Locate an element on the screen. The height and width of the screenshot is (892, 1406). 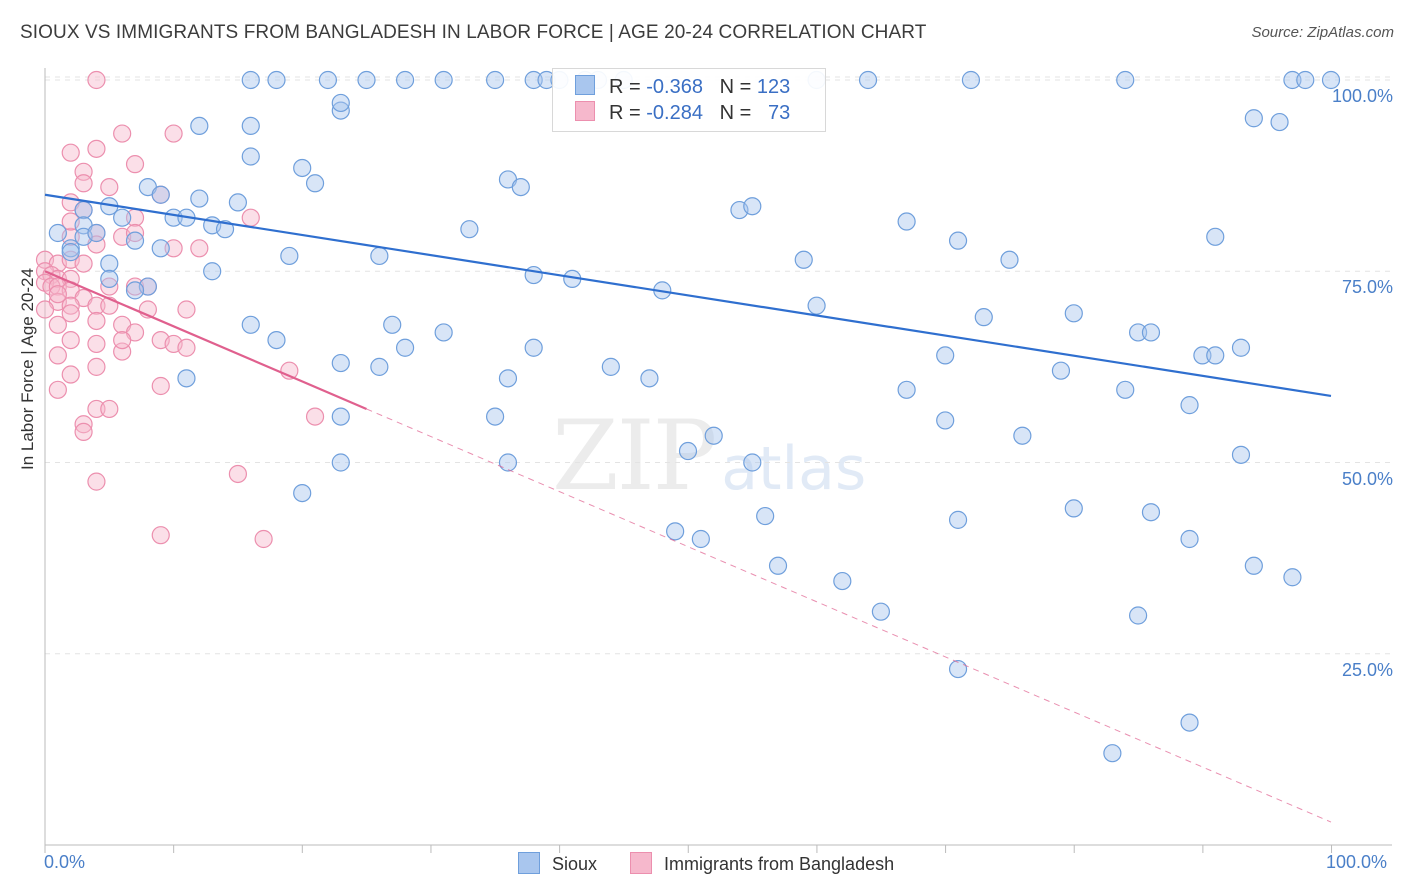
x-tick-label-max: 100.0% is located at coordinates (1357, 862).